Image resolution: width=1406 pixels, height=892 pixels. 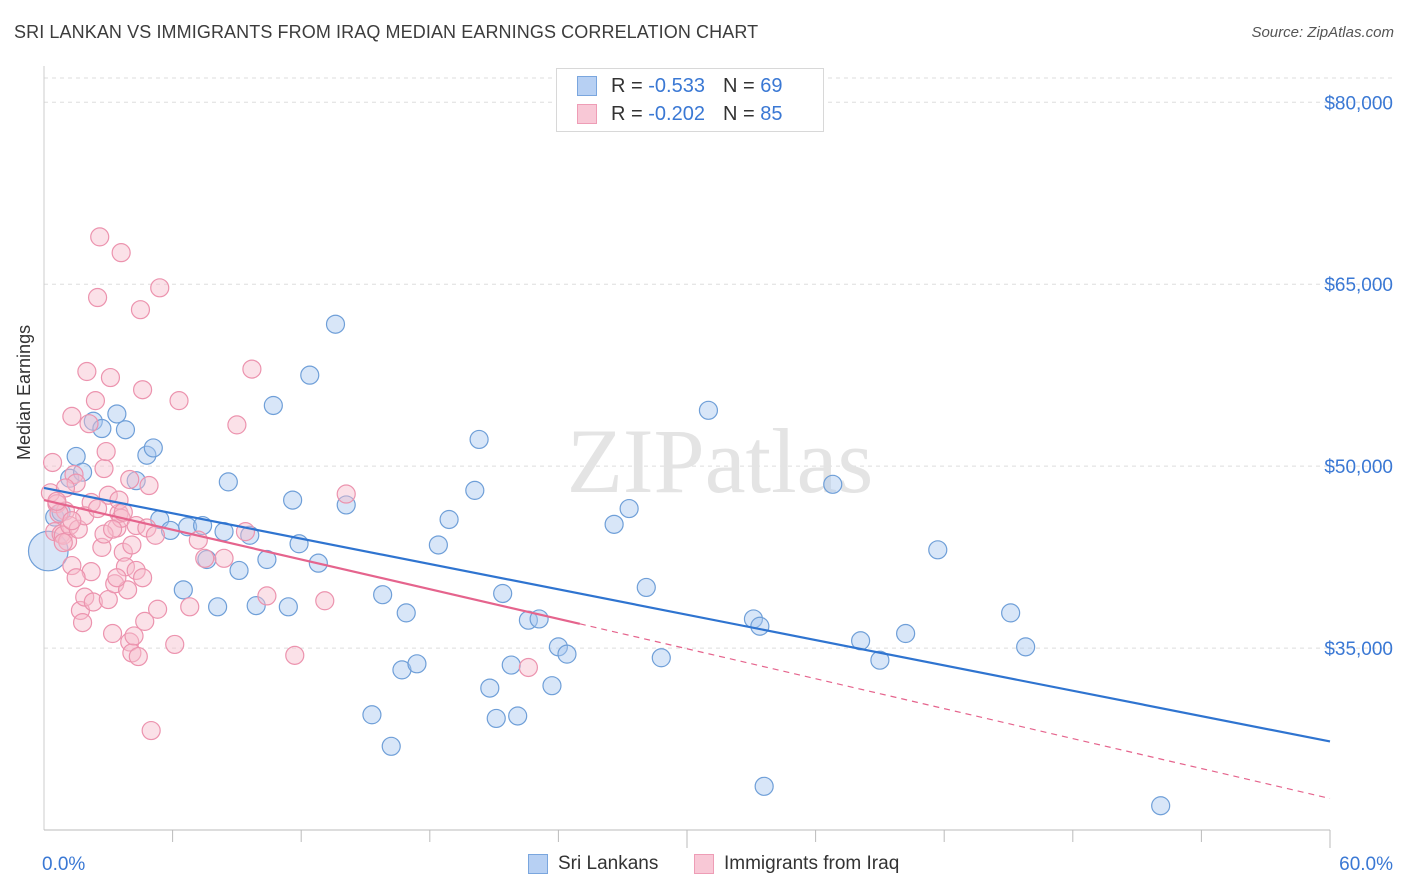 What do you see at coordinates (63, 864) in the screenshot?
I see `x-tick-label-min: 0.0%` at bounding box center [63, 864].